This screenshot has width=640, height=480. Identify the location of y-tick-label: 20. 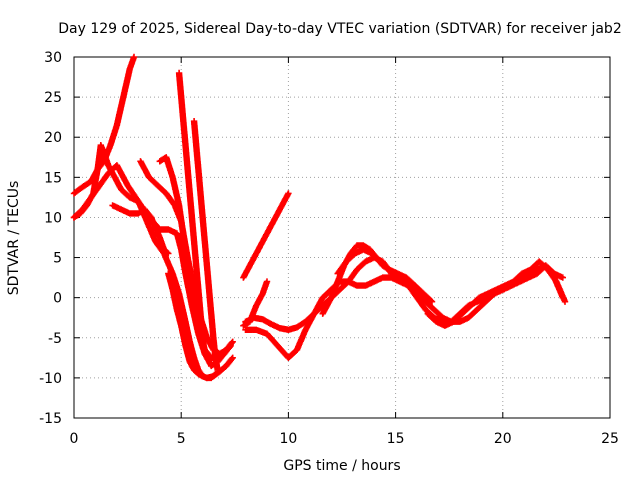
(53, 138).